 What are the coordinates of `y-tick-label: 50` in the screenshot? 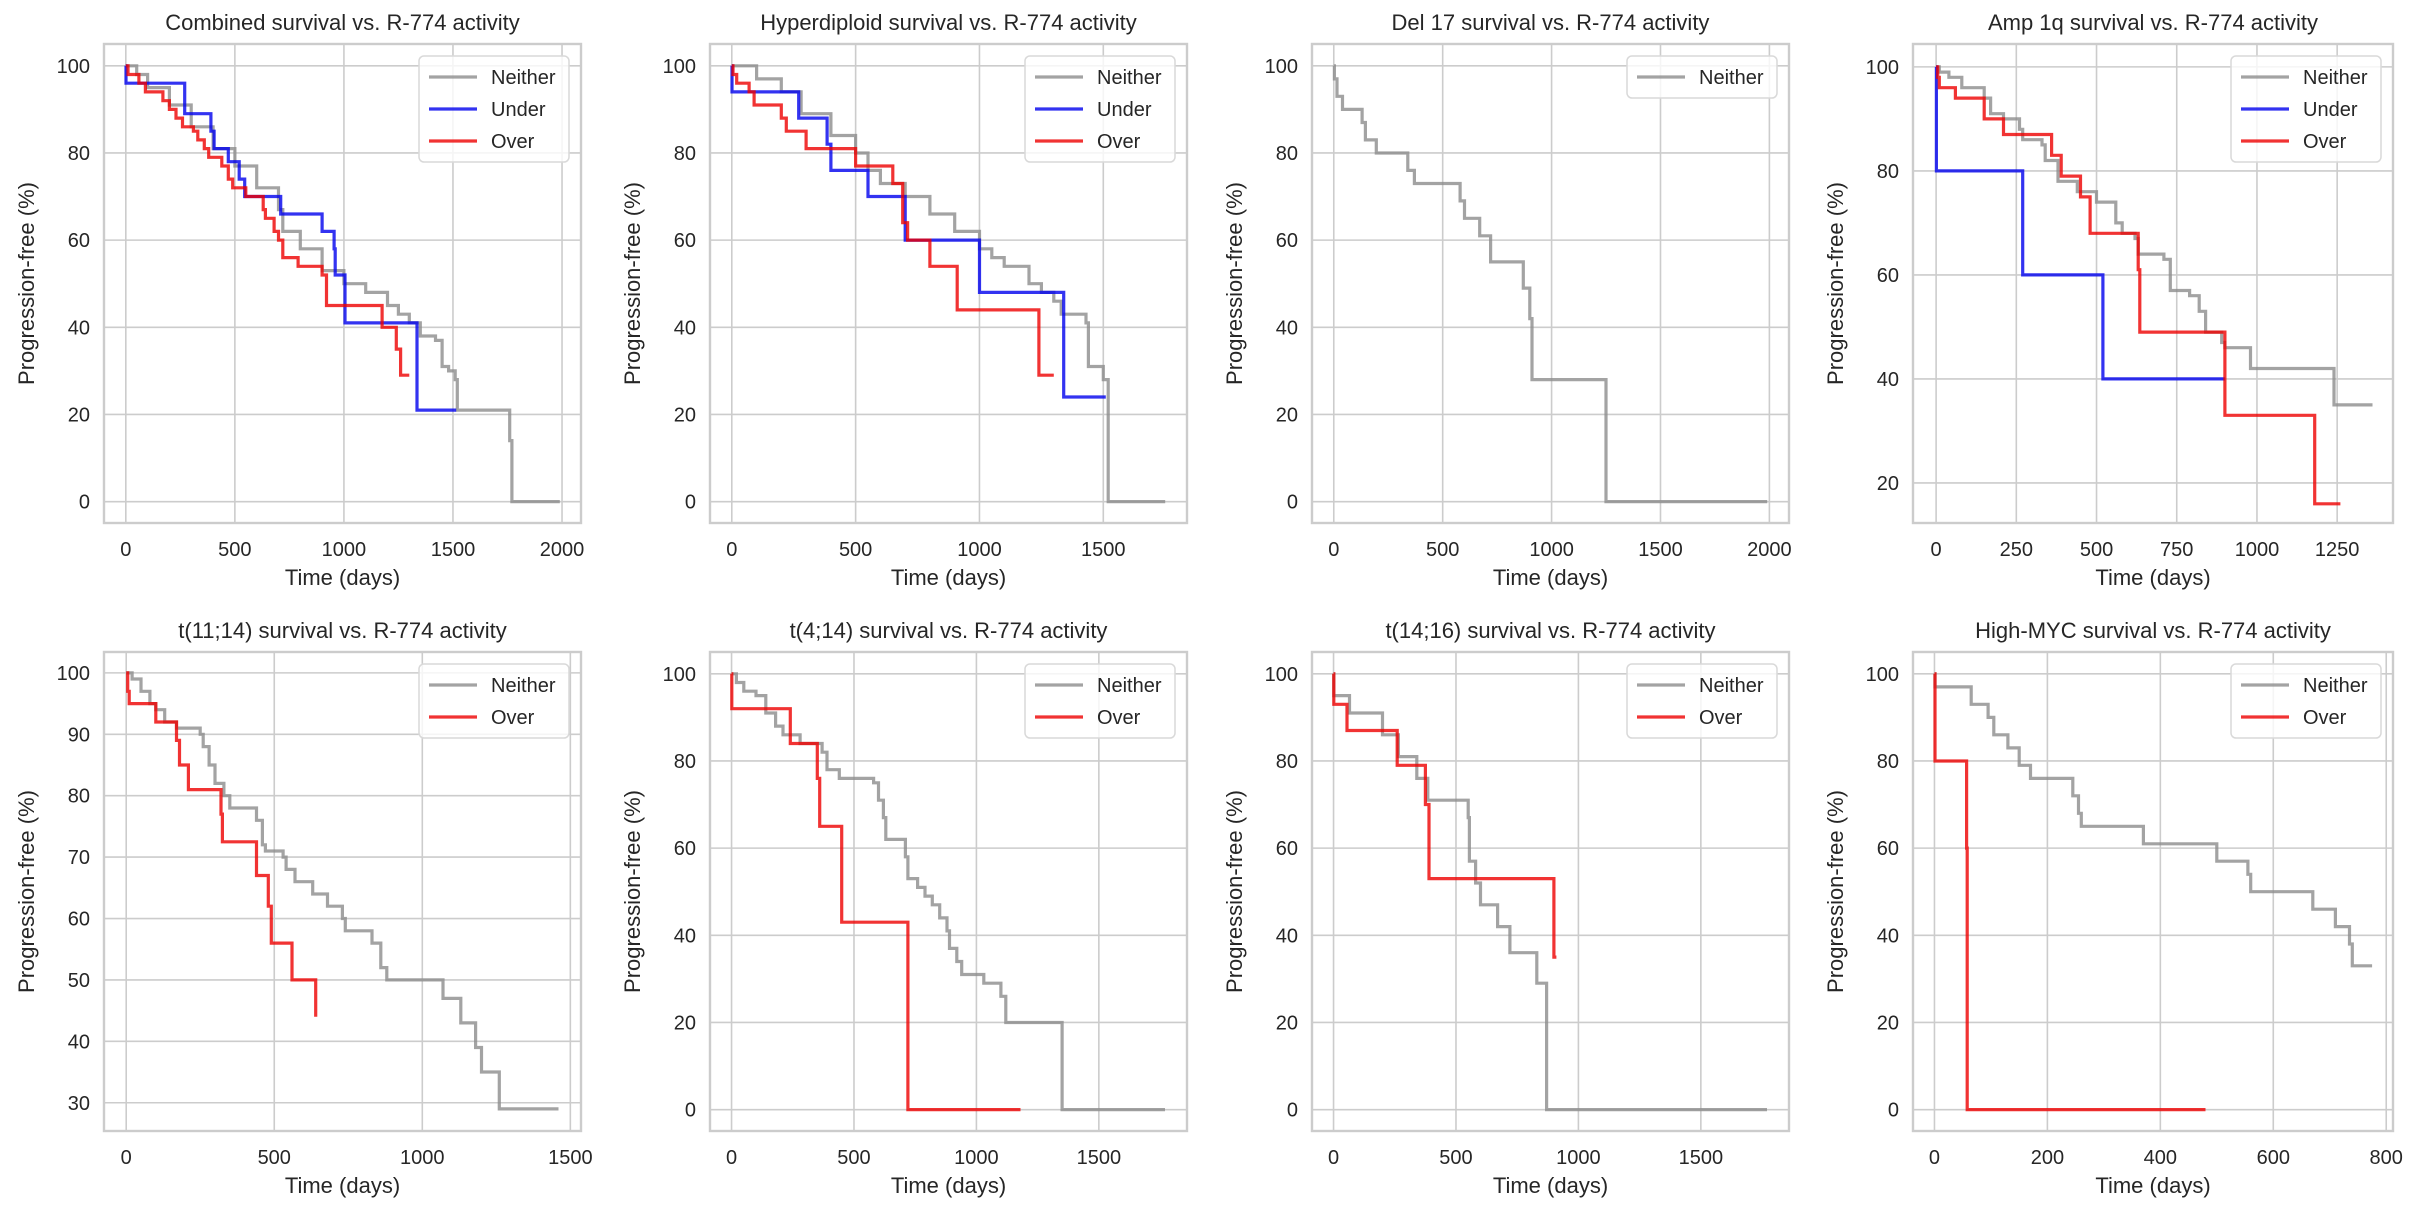 It's located at (79, 981).